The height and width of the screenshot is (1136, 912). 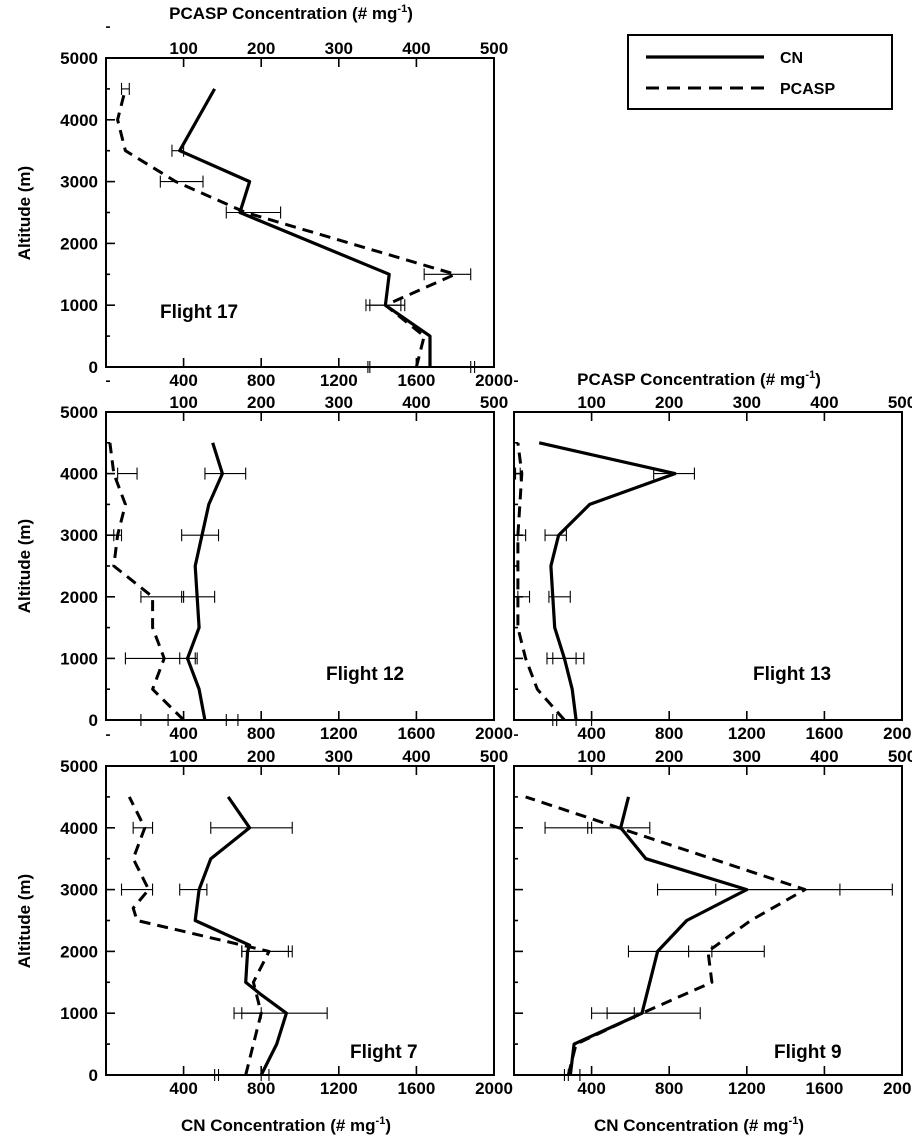 I want to click on legend-box, so click(x=760, y=72).